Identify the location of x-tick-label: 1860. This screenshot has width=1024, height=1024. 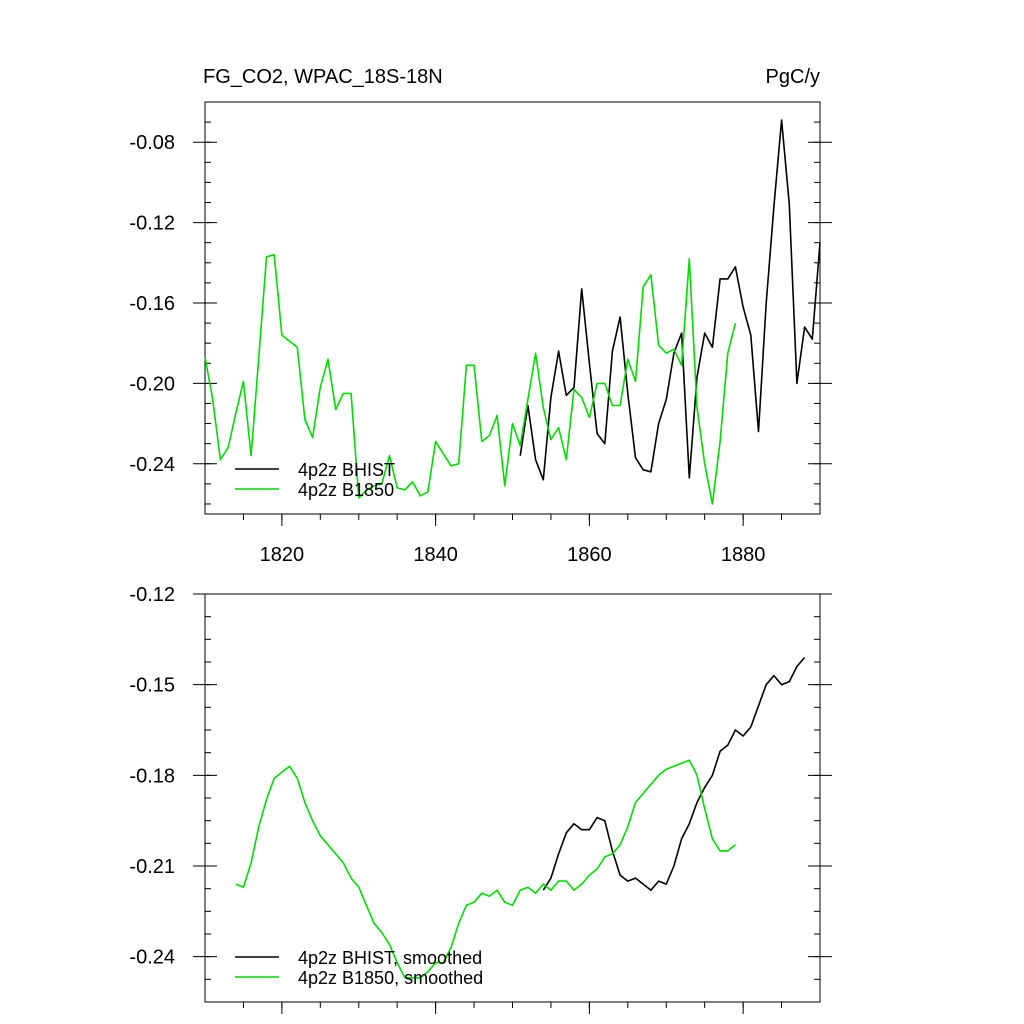
(589, 555).